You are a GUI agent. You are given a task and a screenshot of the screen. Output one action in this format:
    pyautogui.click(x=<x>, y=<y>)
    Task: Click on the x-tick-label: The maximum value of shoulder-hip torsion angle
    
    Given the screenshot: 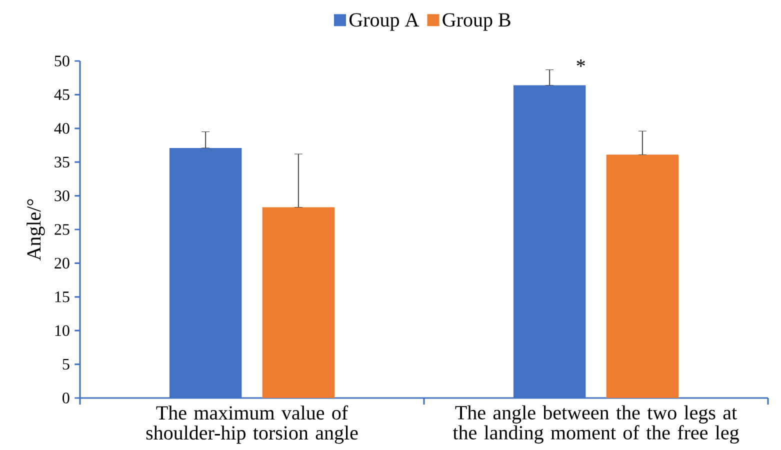 What is the action you would take?
    pyautogui.click(x=252, y=424)
    